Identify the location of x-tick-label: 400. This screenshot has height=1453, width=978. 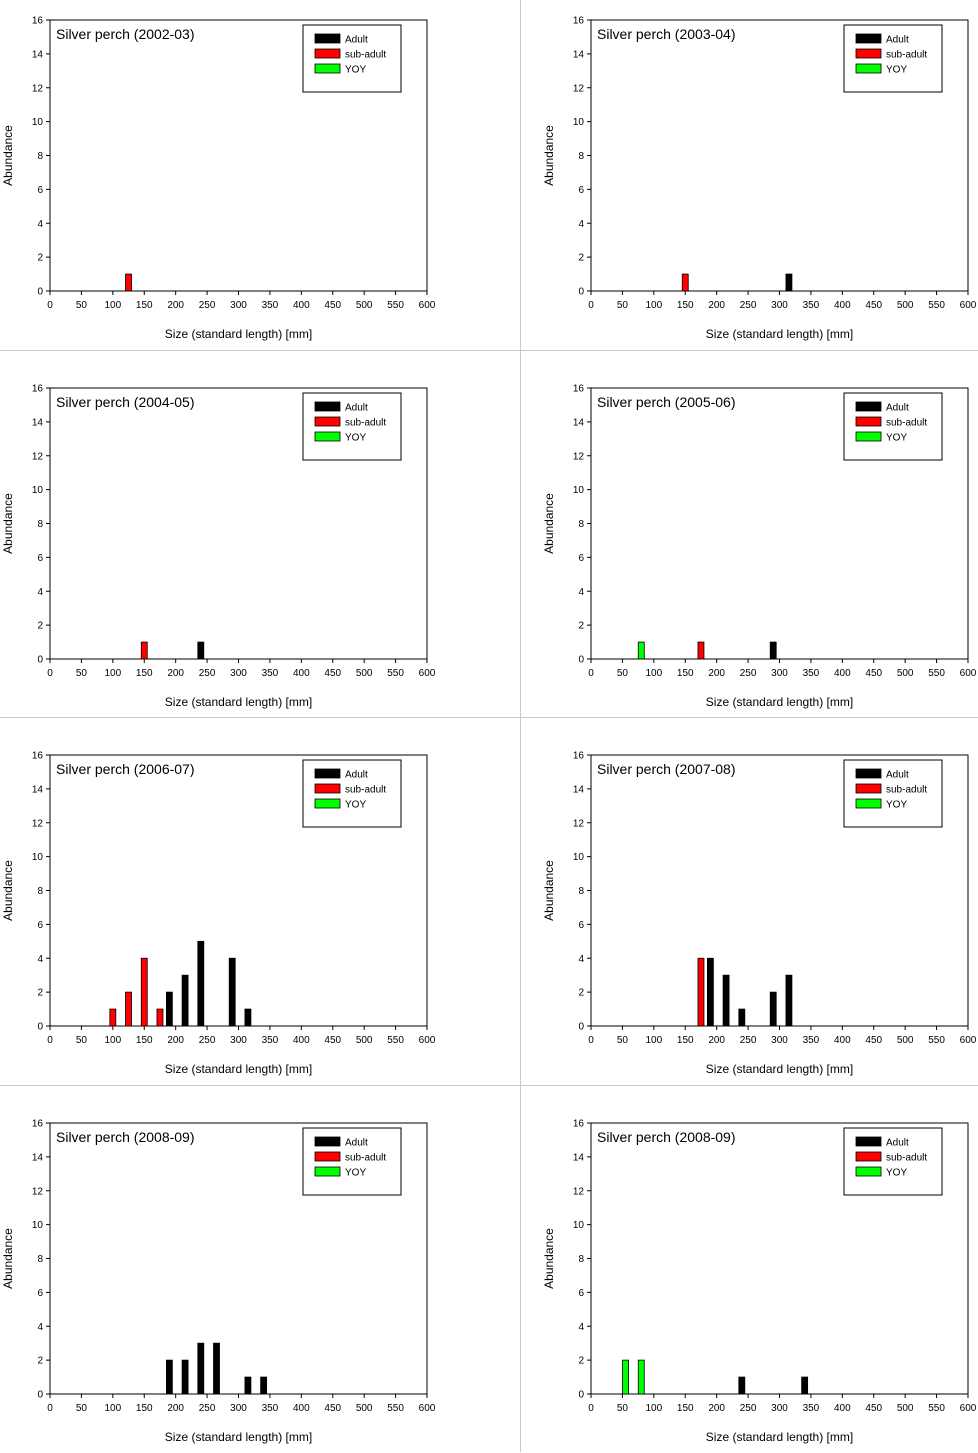
(842, 305).